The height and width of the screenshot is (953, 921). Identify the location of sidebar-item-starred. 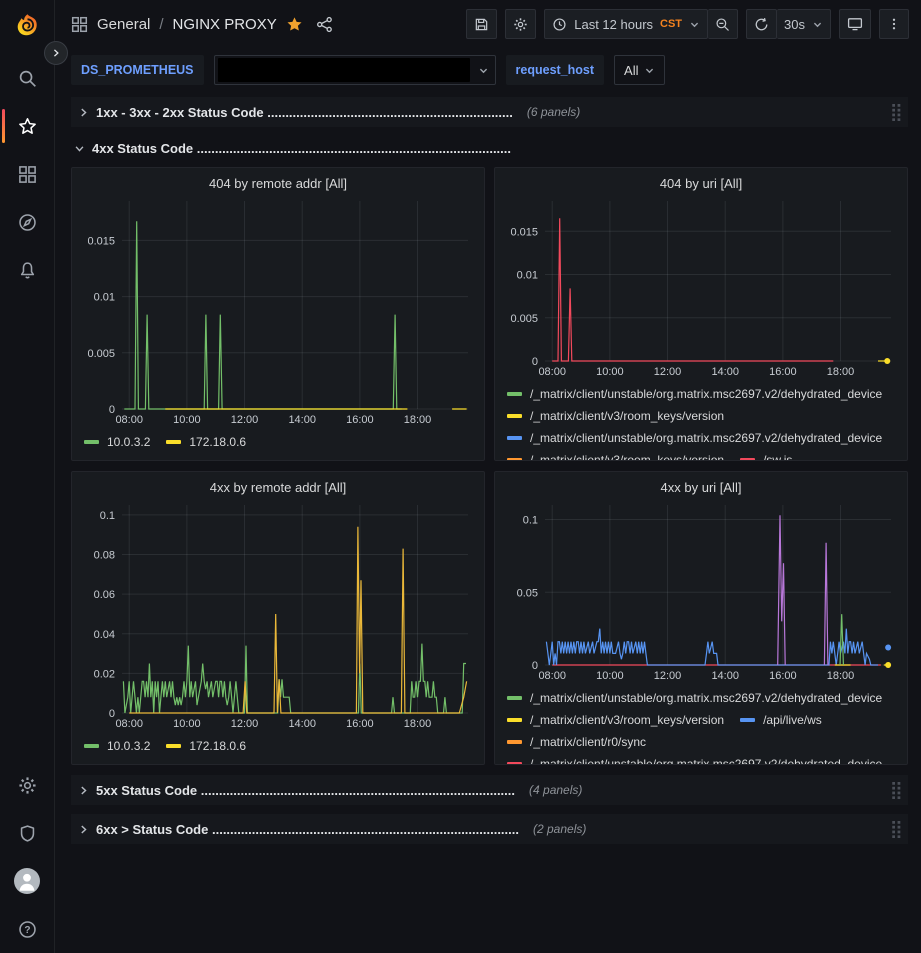
(27, 126).